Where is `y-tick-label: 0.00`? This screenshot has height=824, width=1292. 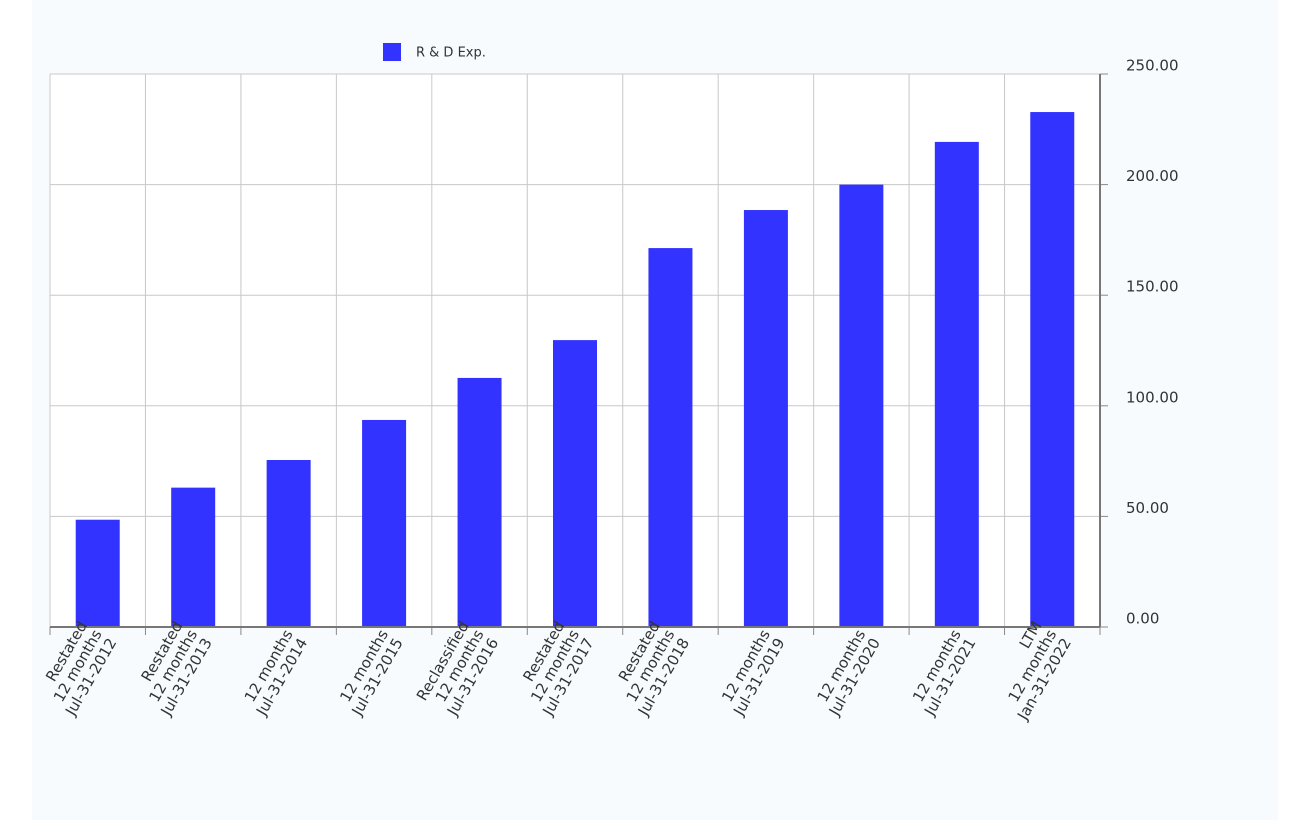 y-tick-label: 0.00 is located at coordinates (1142, 619).